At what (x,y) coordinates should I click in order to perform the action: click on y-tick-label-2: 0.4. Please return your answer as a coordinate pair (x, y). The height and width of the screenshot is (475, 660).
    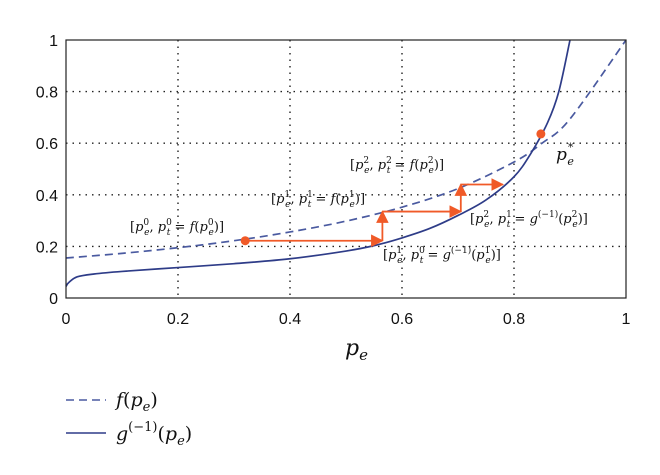
    Looking at the image, I should click on (47, 196).